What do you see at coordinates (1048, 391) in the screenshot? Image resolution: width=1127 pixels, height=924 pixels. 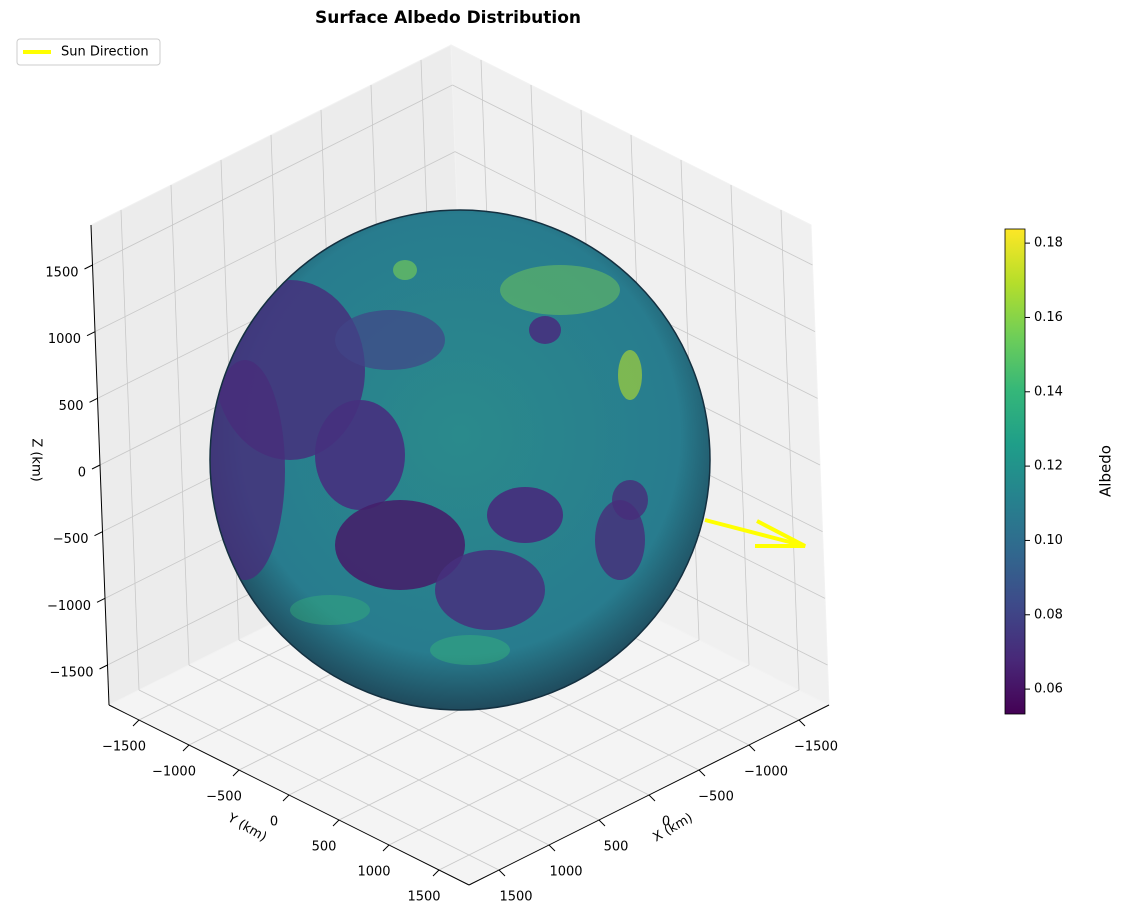 I see `colorbar-tick-label: 0.14` at bounding box center [1048, 391].